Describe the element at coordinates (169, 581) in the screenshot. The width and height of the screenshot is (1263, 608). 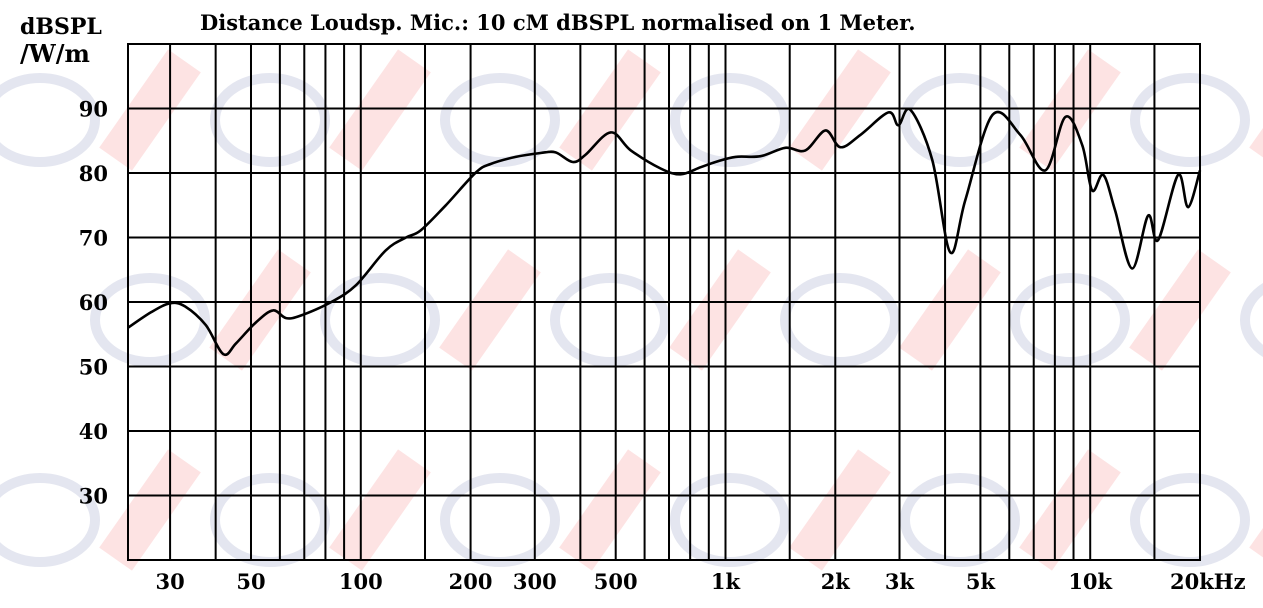
I see `x-tick-label: 30` at that location.